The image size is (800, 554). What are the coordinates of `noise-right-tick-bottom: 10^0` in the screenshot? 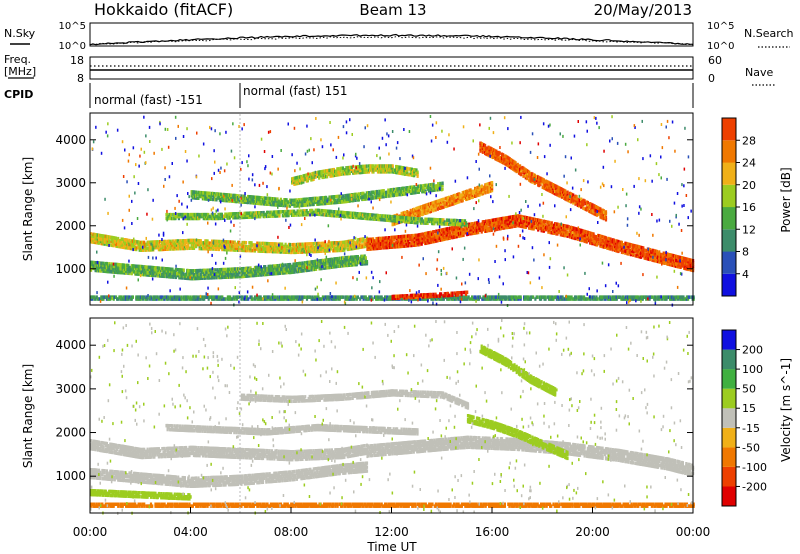 It's located at (720, 46).